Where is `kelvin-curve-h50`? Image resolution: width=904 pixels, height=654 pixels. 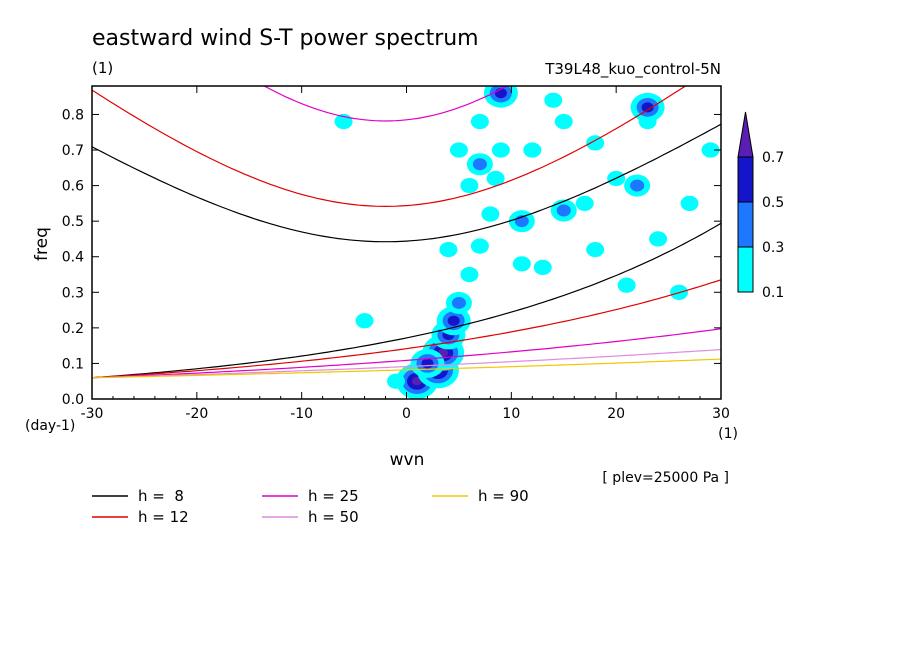 kelvin-curve-h50 is located at coordinates (406, 363).